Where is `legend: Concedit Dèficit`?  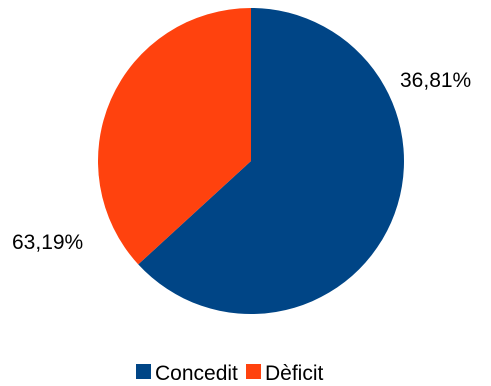 legend: Concedit Dèficit is located at coordinates (230, 373).